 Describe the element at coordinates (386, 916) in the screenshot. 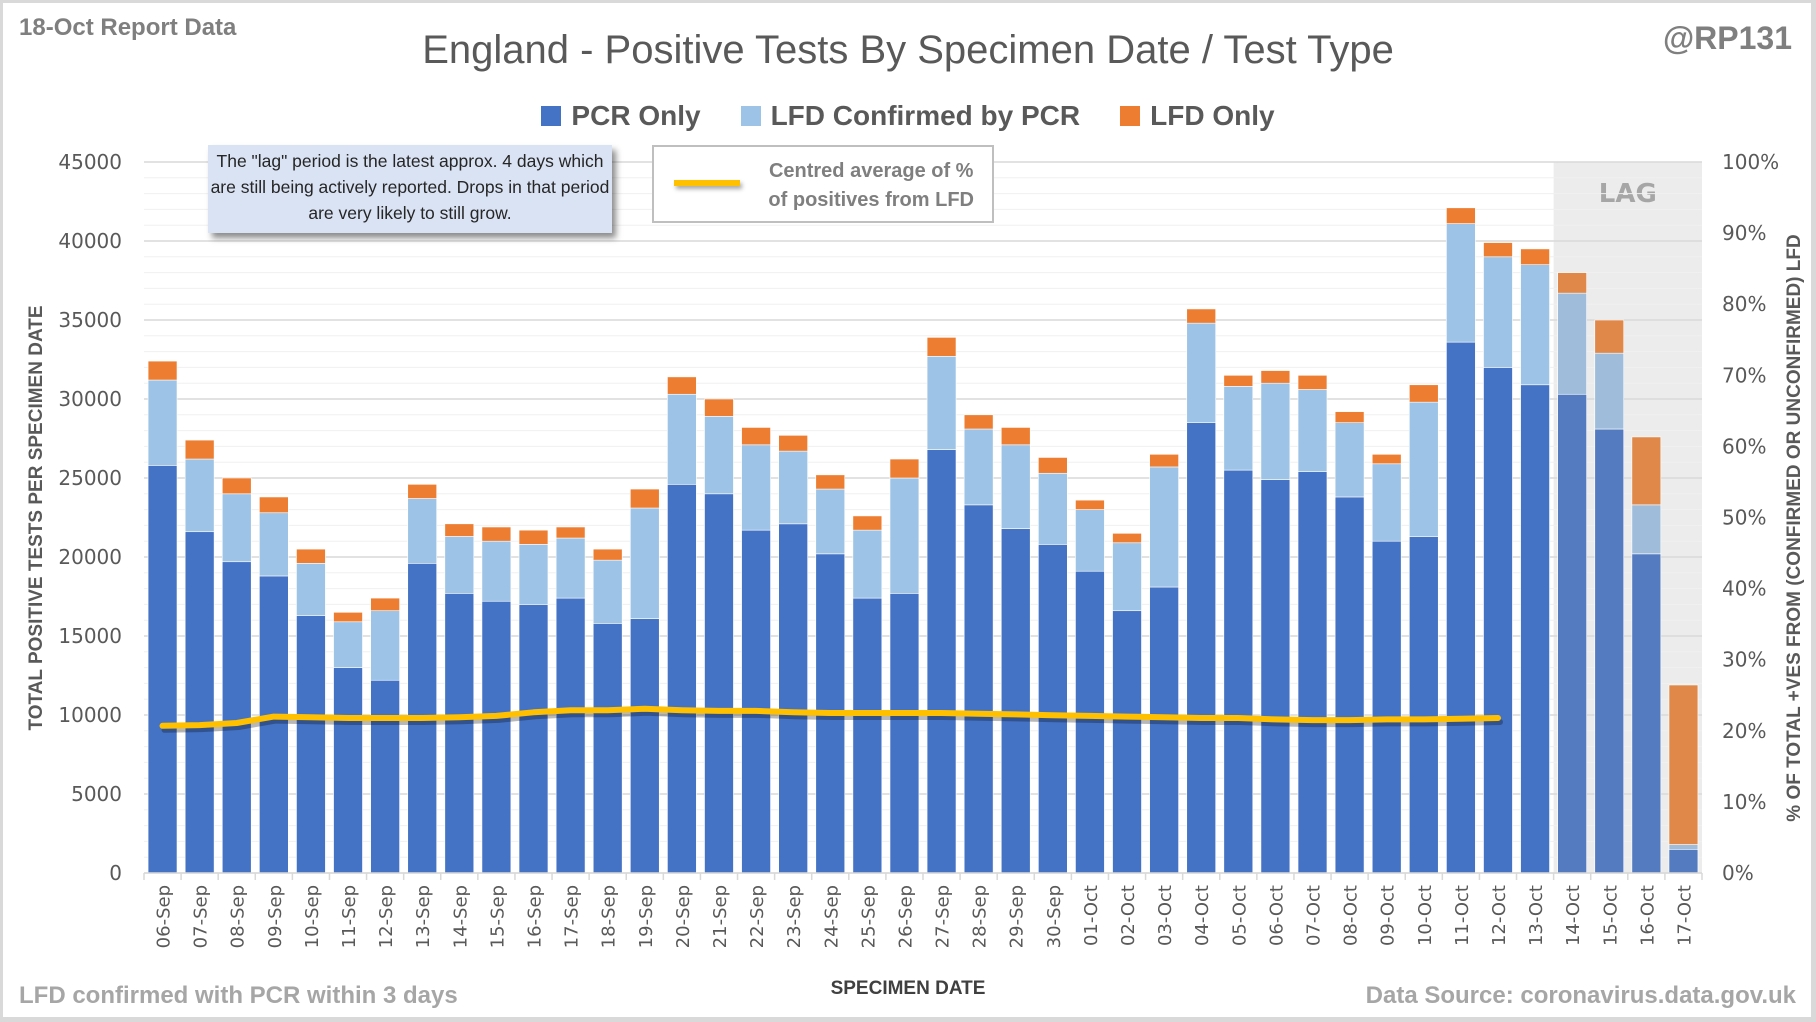

I see `x-tick-label: 12-Sep` at that location.